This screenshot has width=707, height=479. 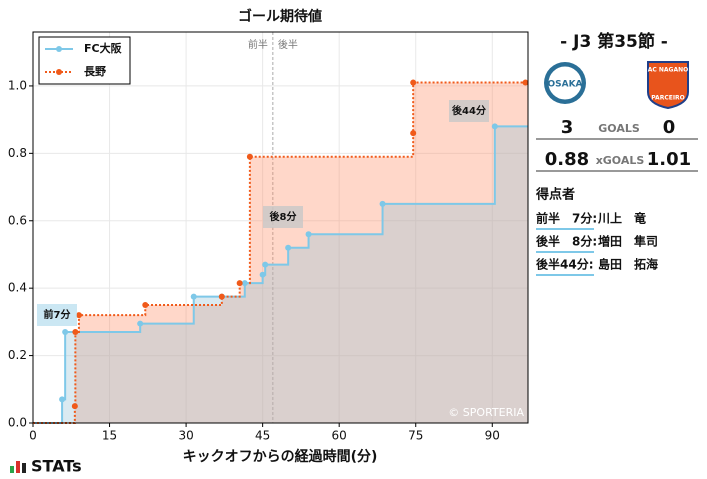 What do you see at coordinates (258, 44) in the screenshot?
I see `halftime-label: 前半` at bounding box center [258, 44].